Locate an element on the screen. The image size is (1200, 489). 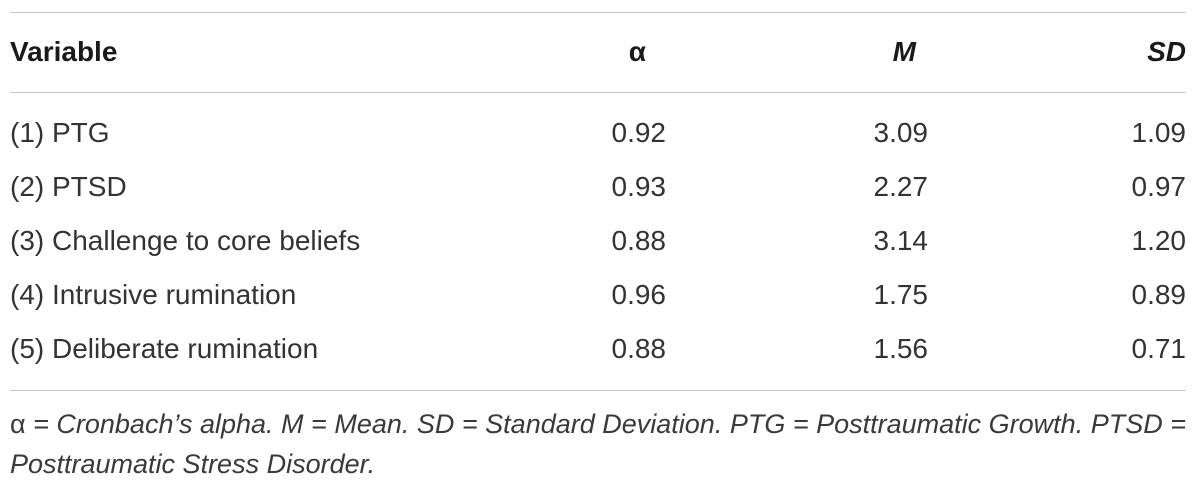
cell-alpha: 0.93 is located at coordinates (639, 186).